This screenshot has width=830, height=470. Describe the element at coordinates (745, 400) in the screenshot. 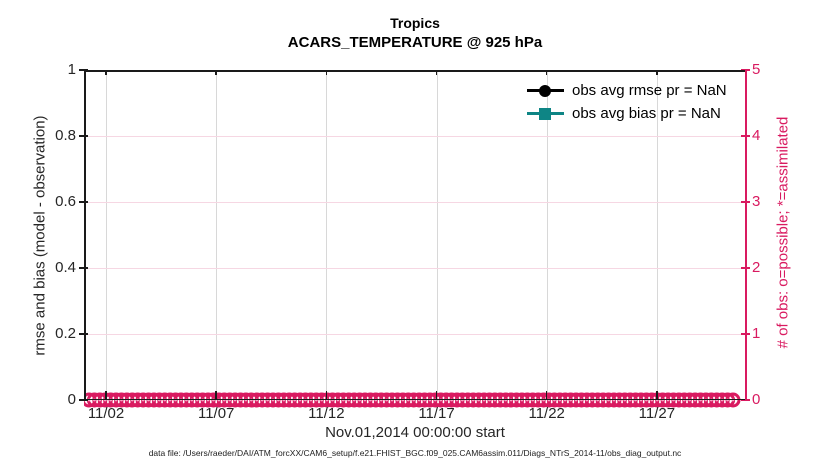

I see `right-y-tick-mark` at that location.